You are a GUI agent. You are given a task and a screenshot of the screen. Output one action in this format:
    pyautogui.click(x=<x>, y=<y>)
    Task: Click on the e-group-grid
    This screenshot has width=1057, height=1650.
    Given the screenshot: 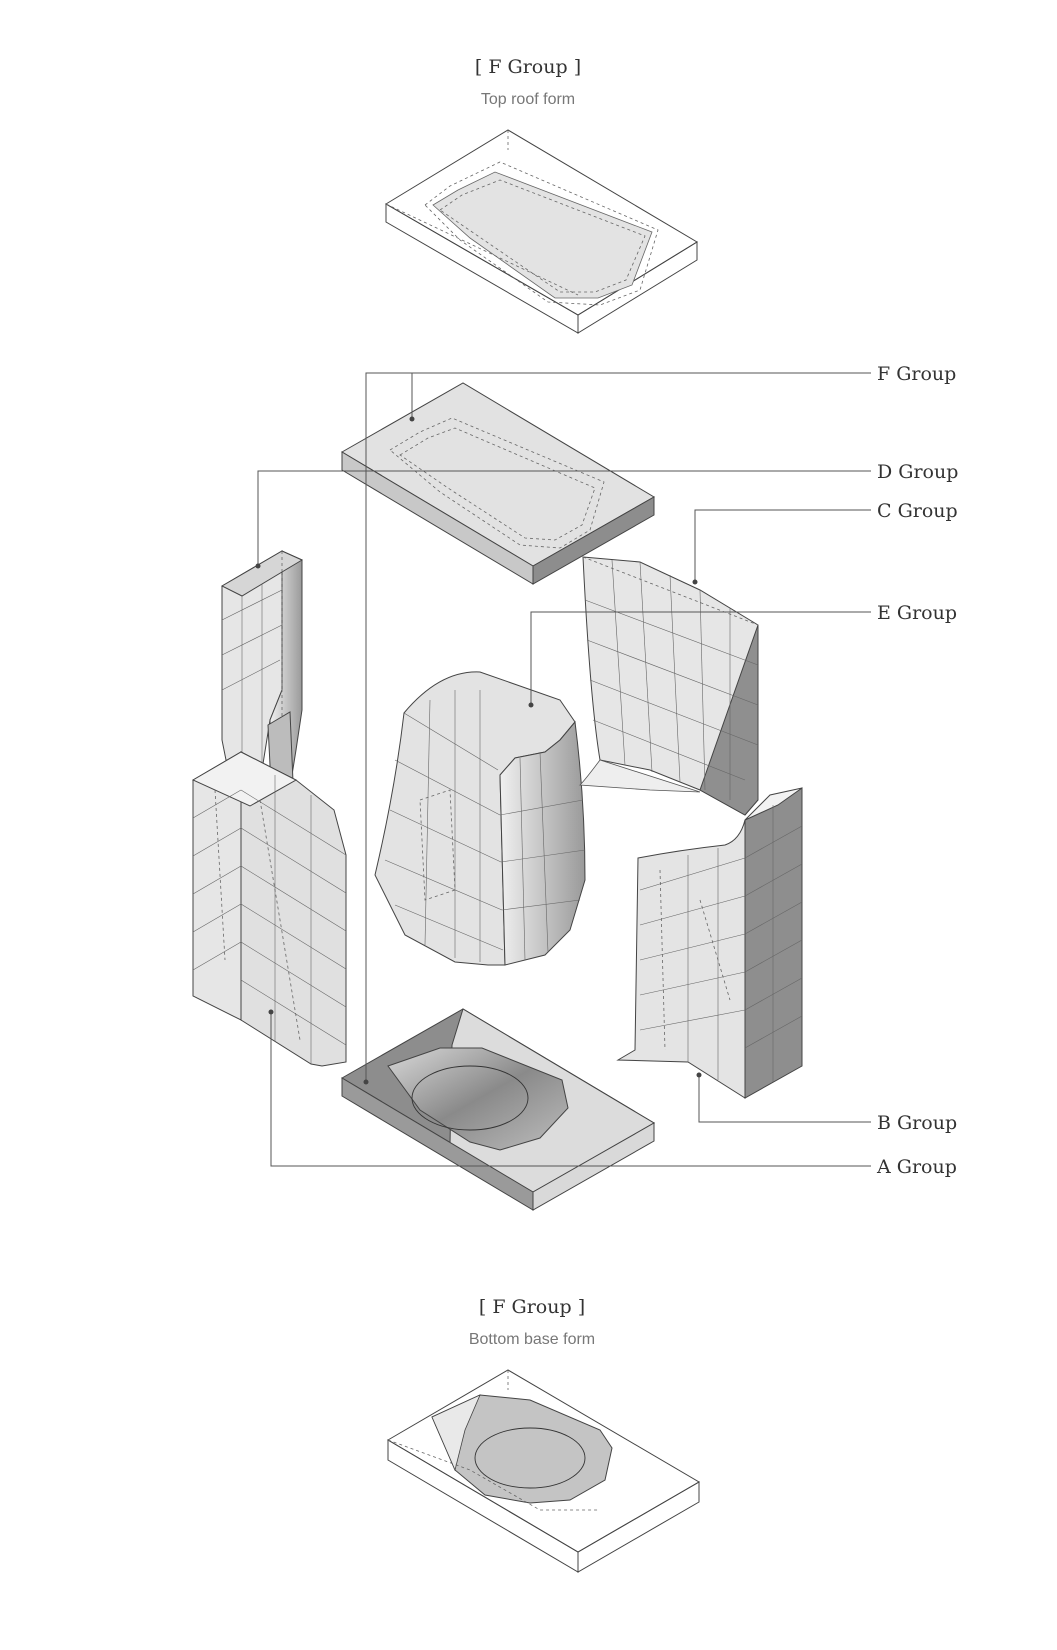 What is the action you would take?
    pyautogui.click(x=485, y=826)
    